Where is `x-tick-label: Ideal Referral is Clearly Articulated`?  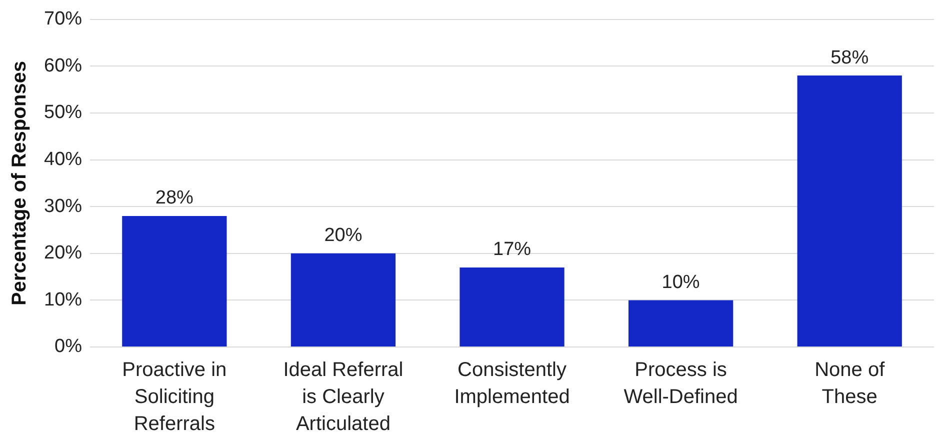
x-tick-label: Ideal Referral is Clearly Articulated is located at coordinates (343, 397).